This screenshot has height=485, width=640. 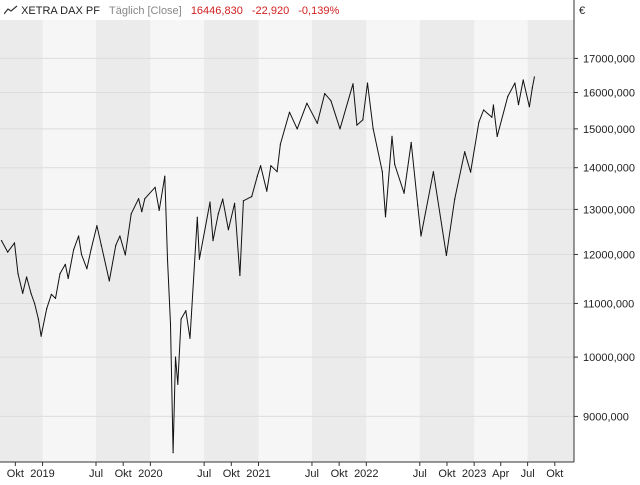 I want to click on y-tick-label: 13000,000, so click(x=609, y=210).